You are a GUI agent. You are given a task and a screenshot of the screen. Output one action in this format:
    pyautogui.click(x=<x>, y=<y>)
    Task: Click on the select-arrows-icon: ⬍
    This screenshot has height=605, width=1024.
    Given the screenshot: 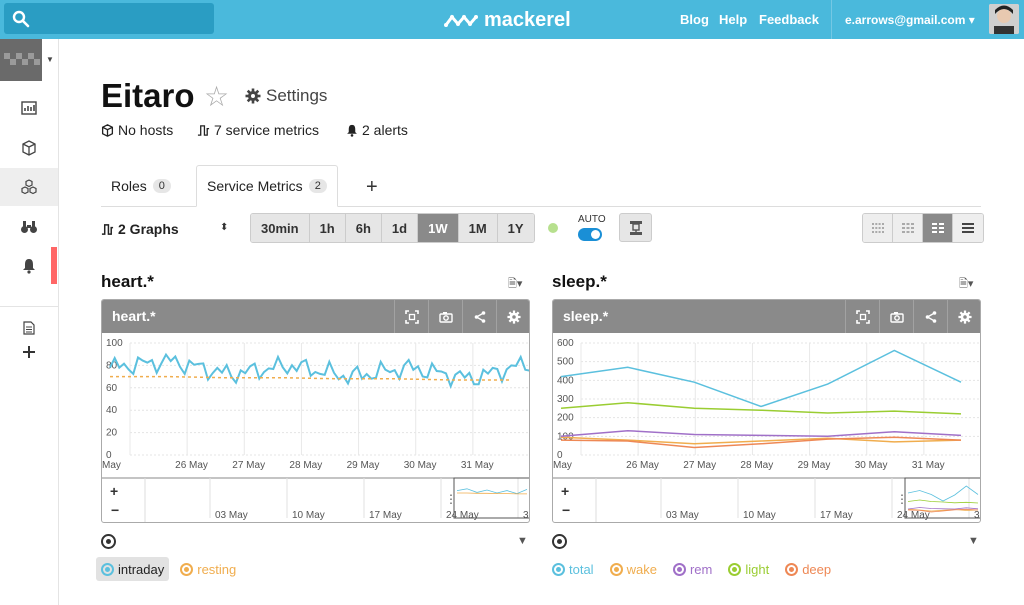 What is the action you would take?
    pyautogui.click(x=224, y=227)
    